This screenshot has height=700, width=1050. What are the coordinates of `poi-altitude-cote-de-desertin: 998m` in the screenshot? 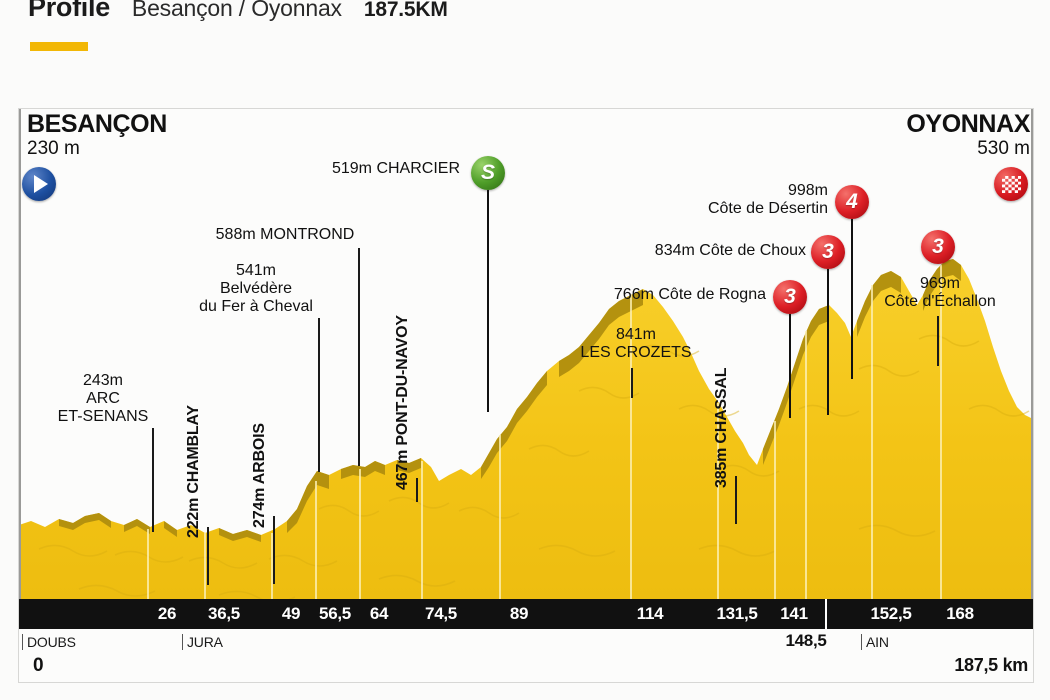 It's located at (807, 190).